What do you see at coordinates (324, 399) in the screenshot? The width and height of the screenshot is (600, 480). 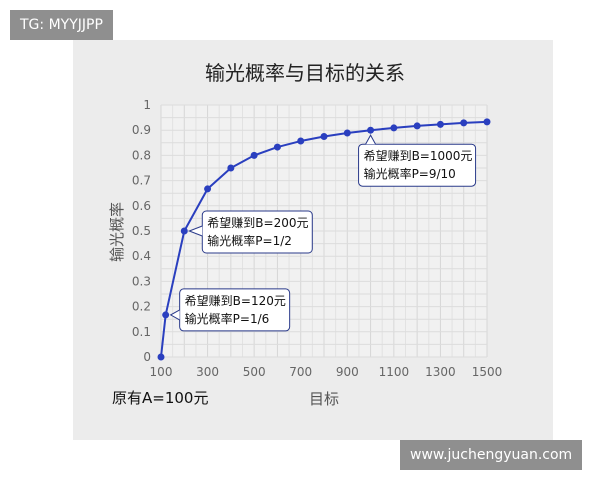 I see `x-axis-label: 目标` at bounding box center [324, 399].